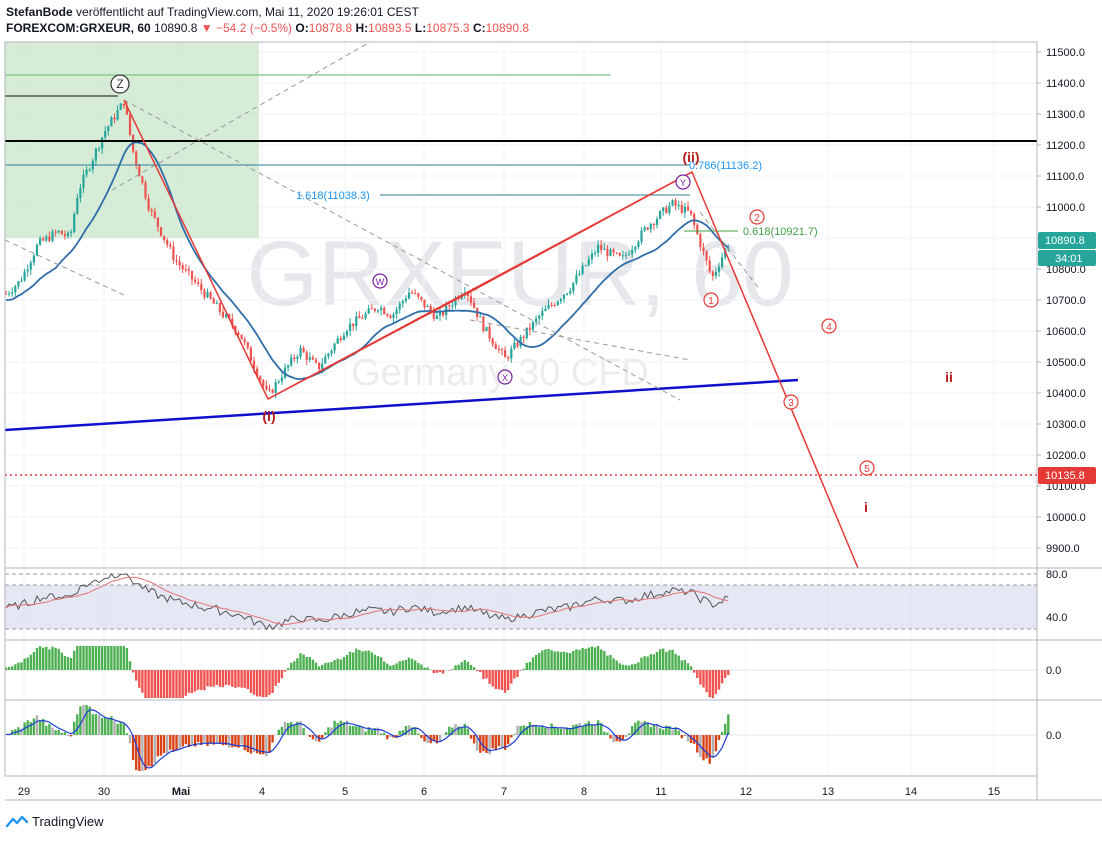 This screenshot has height=841, width=1102. I want to click on blue-trendline, so click(402, 405).